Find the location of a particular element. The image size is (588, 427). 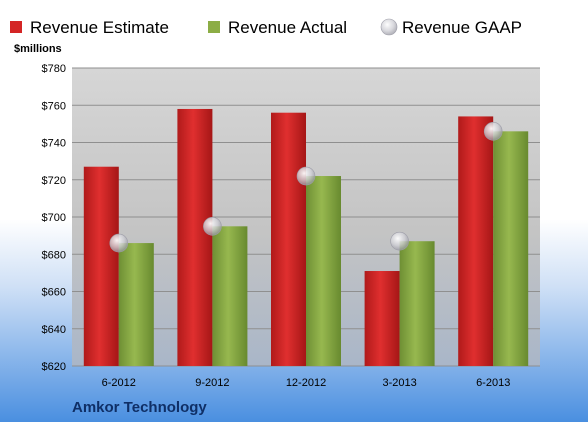

x-tick-label: 6-2012 is located at coordinates (119, 383).